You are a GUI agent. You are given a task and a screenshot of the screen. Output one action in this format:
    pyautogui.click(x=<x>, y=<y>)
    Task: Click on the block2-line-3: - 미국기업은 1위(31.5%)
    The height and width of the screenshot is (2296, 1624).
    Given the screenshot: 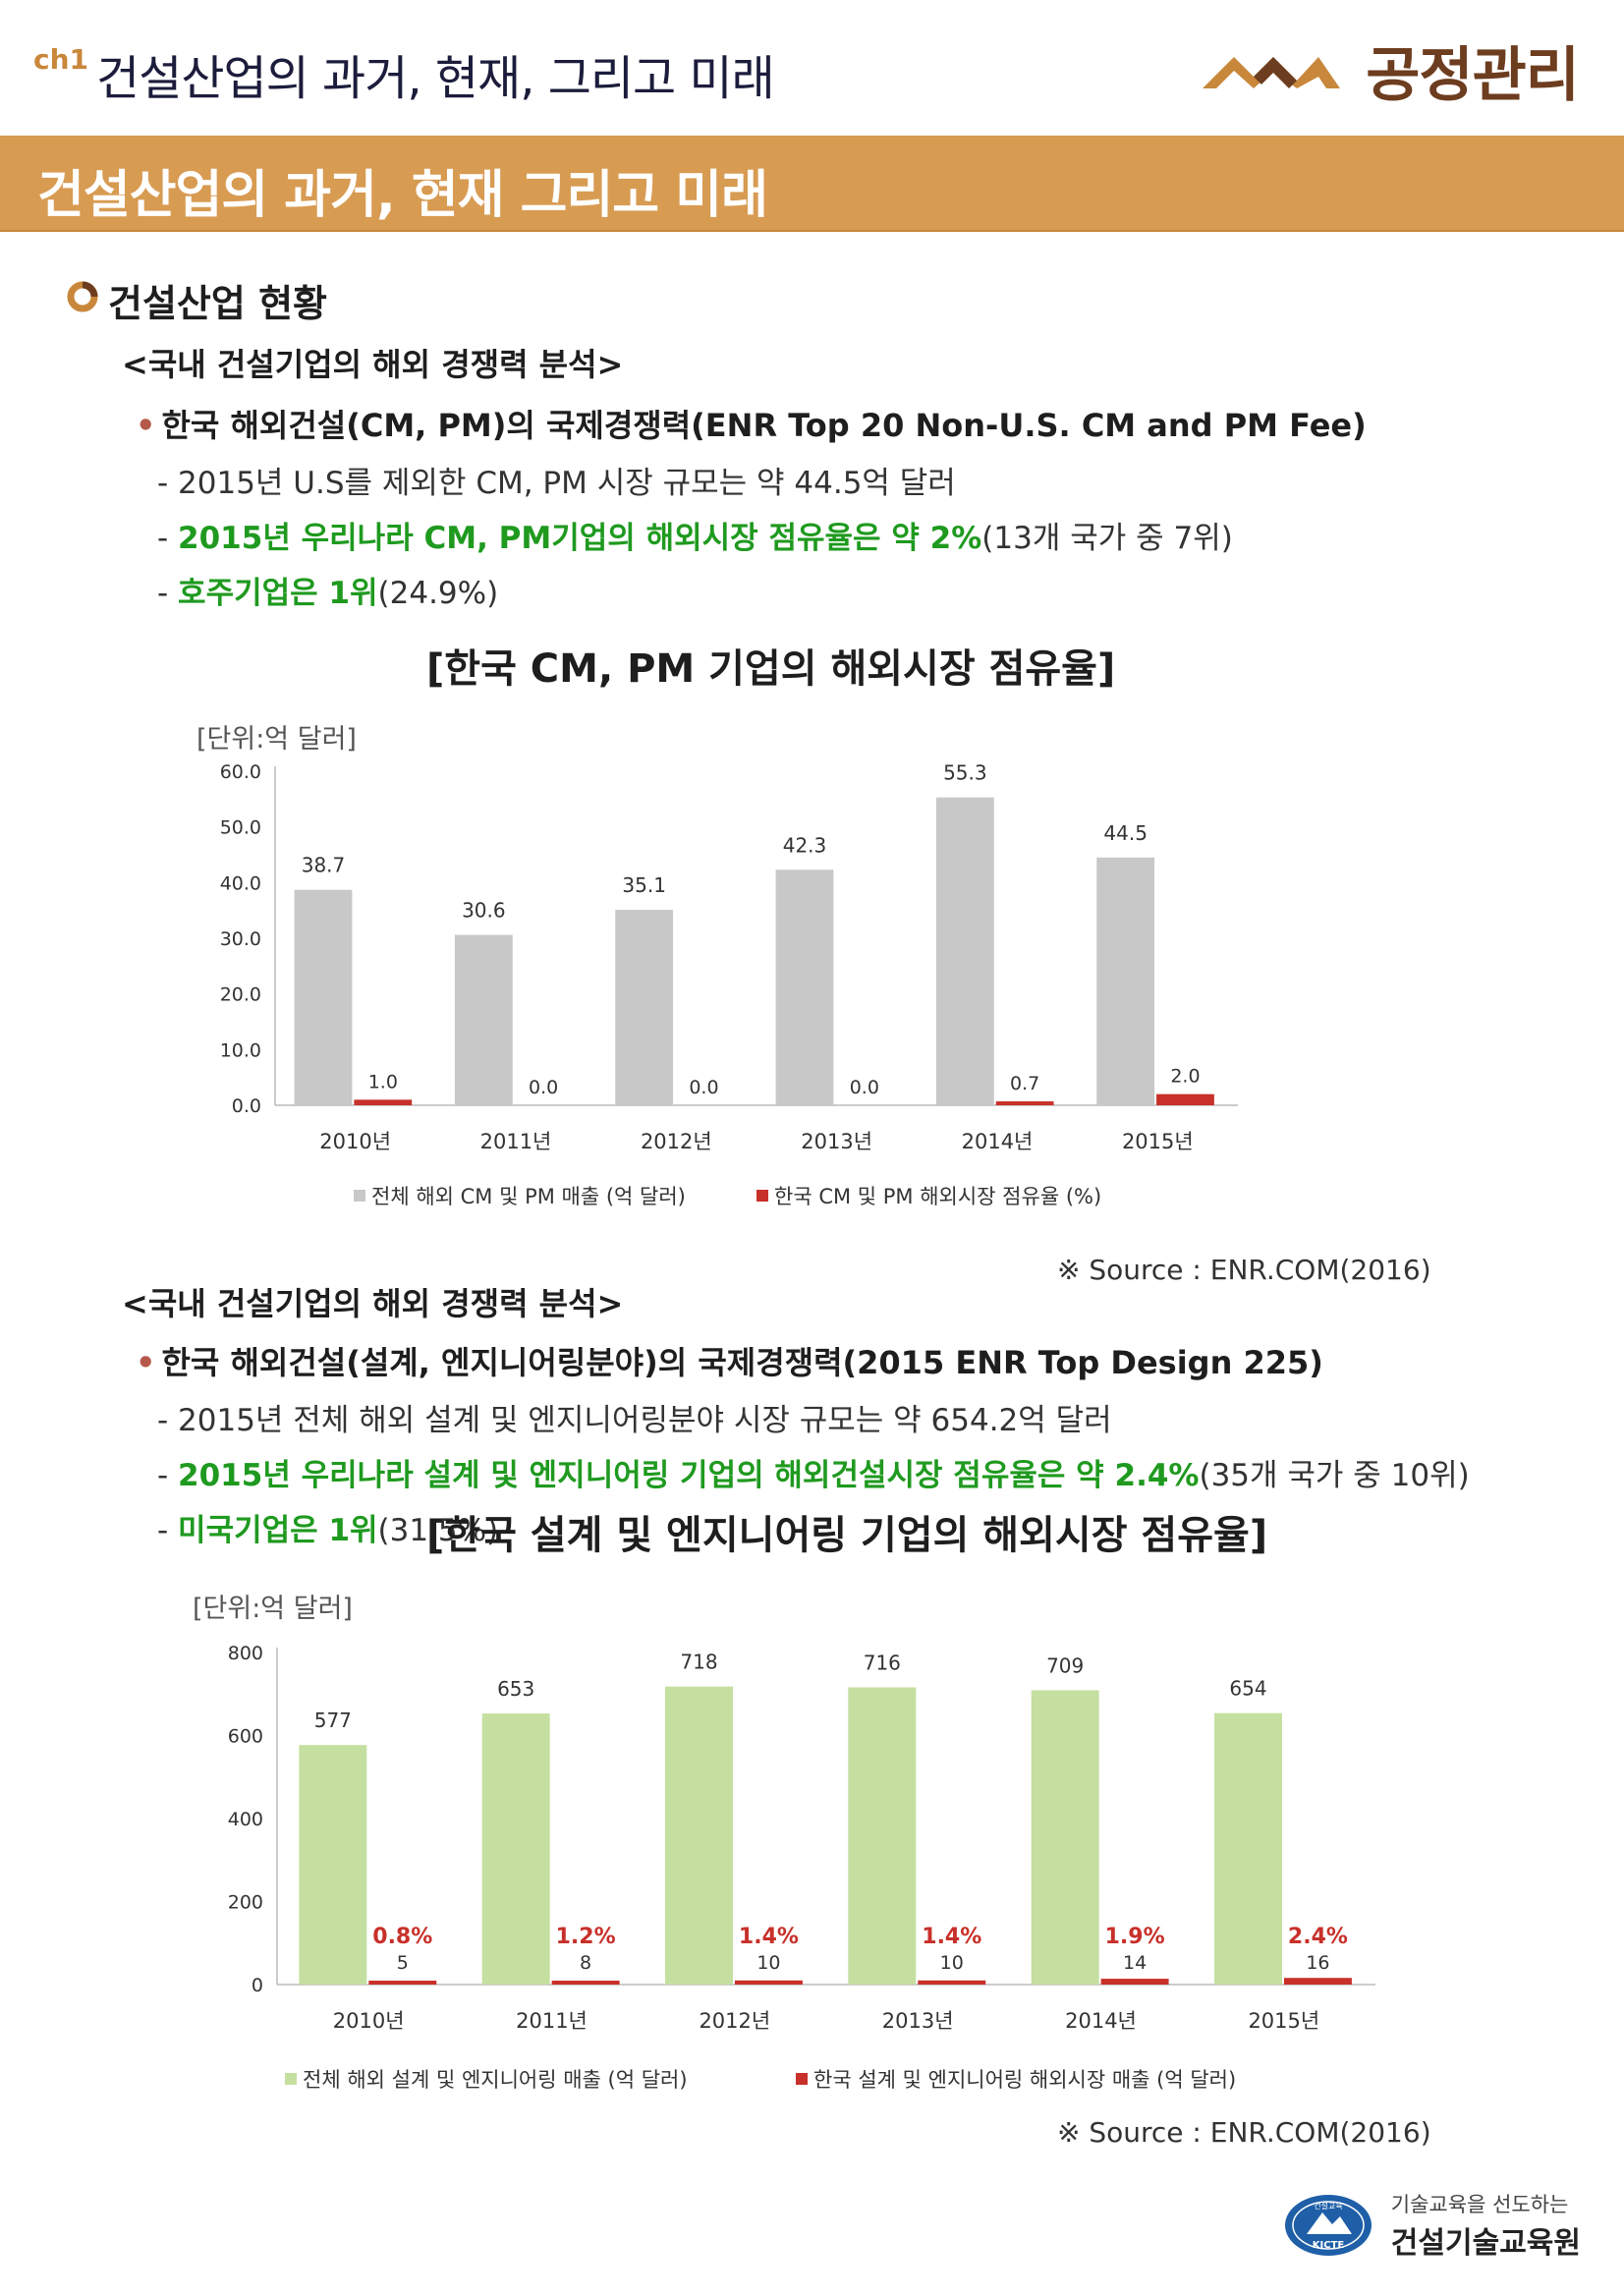 What is the action you would take?
    pyautogui.click(x=328, y=1530)
    